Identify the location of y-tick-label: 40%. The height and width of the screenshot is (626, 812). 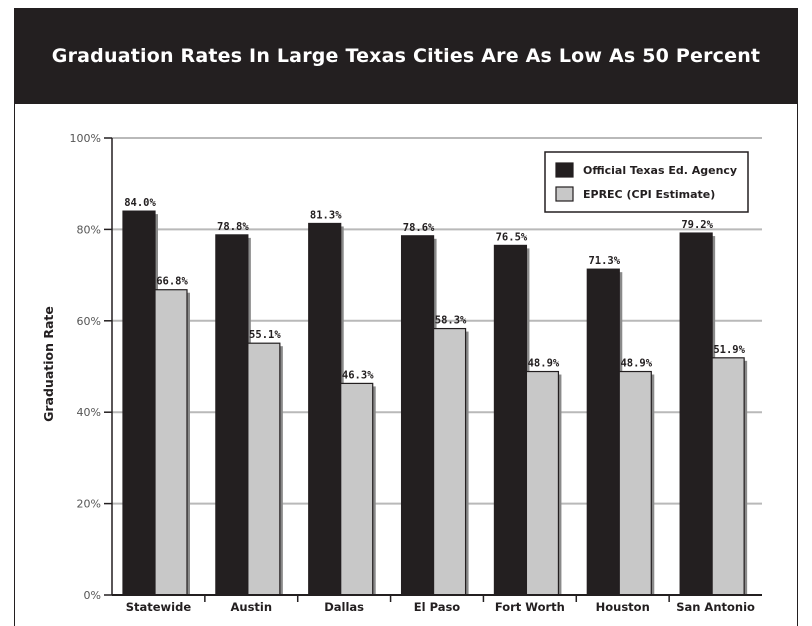
(89, 412).